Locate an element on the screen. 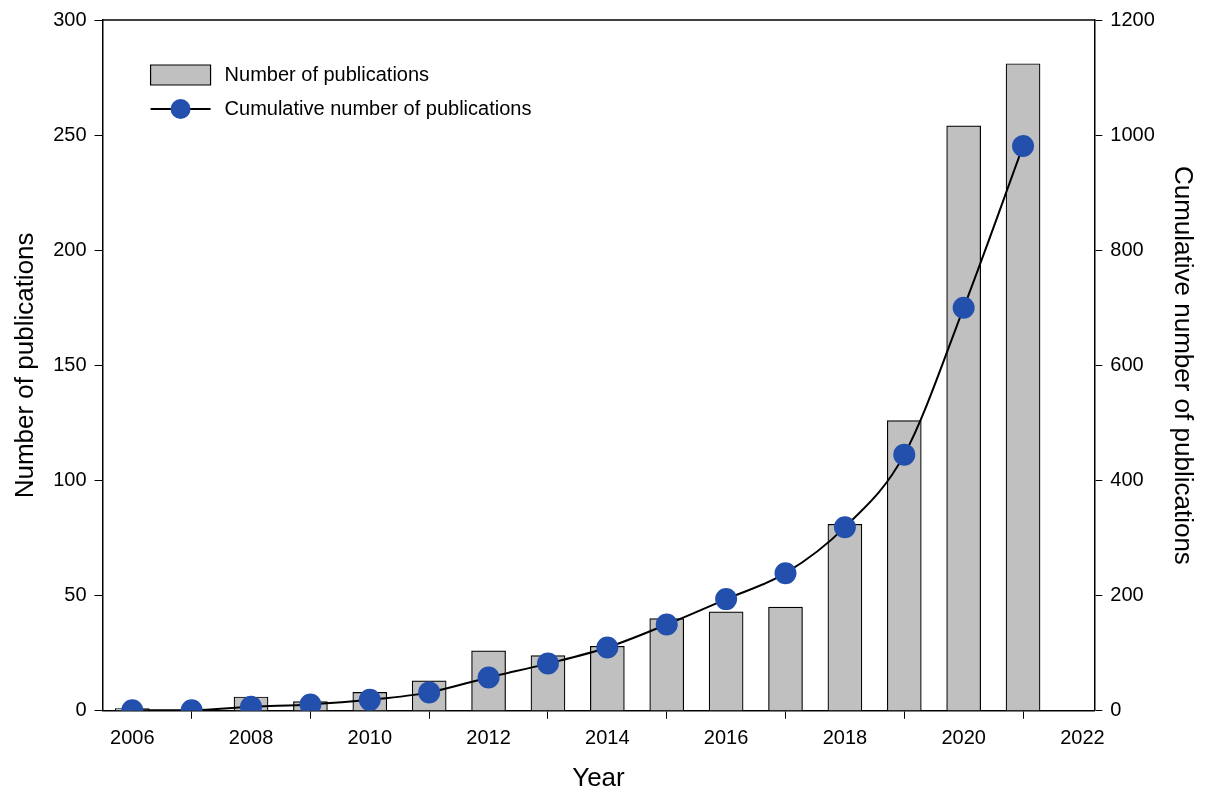  y-tick-label: 250 is located at coordinates (70, 133).